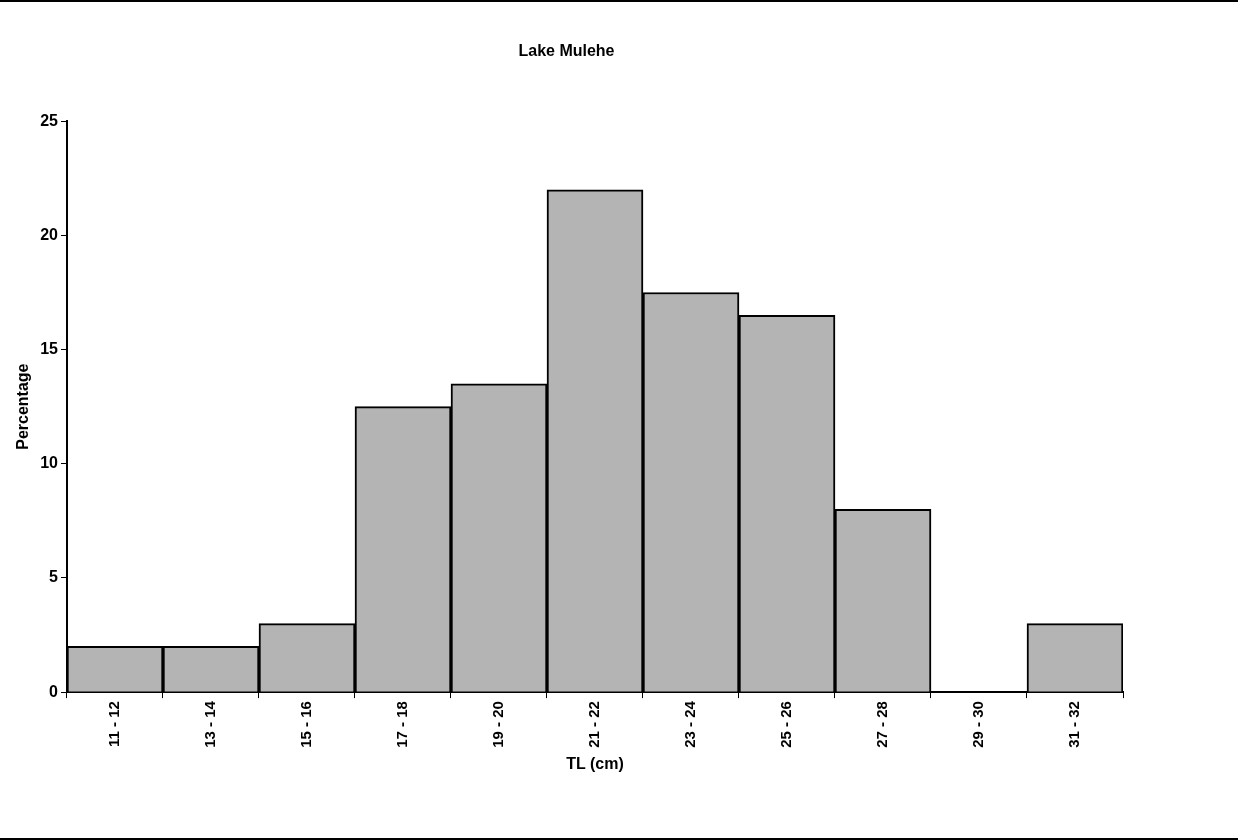  Describe the element at coordinates (23, 406) in the screenshot. I see `y-axis-title: Percentage` at that location.